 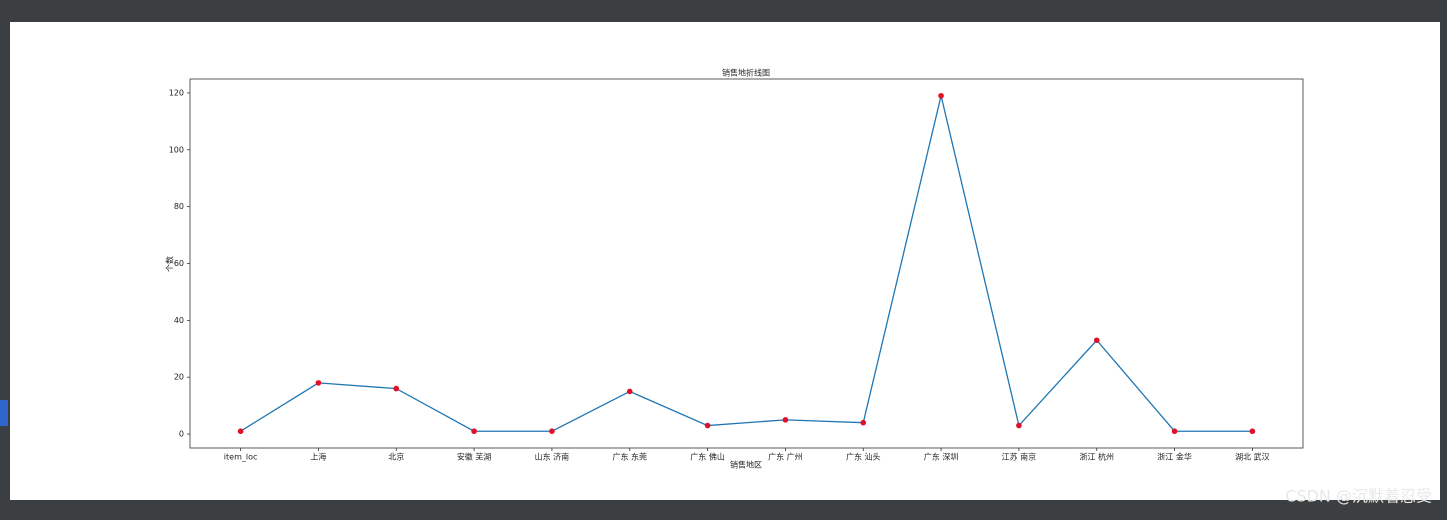 I want to click on x-tick-label: 广东 广州, so click(x=785, y=457).